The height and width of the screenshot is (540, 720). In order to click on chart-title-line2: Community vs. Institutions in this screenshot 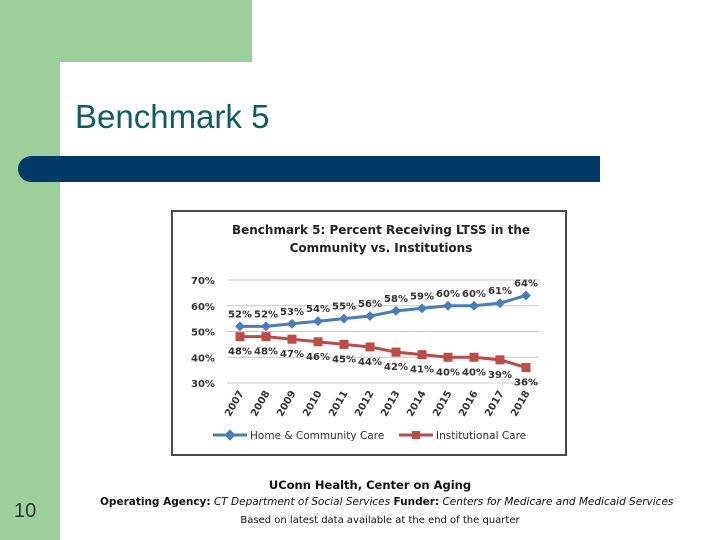, I will do `click(381, 248)`.